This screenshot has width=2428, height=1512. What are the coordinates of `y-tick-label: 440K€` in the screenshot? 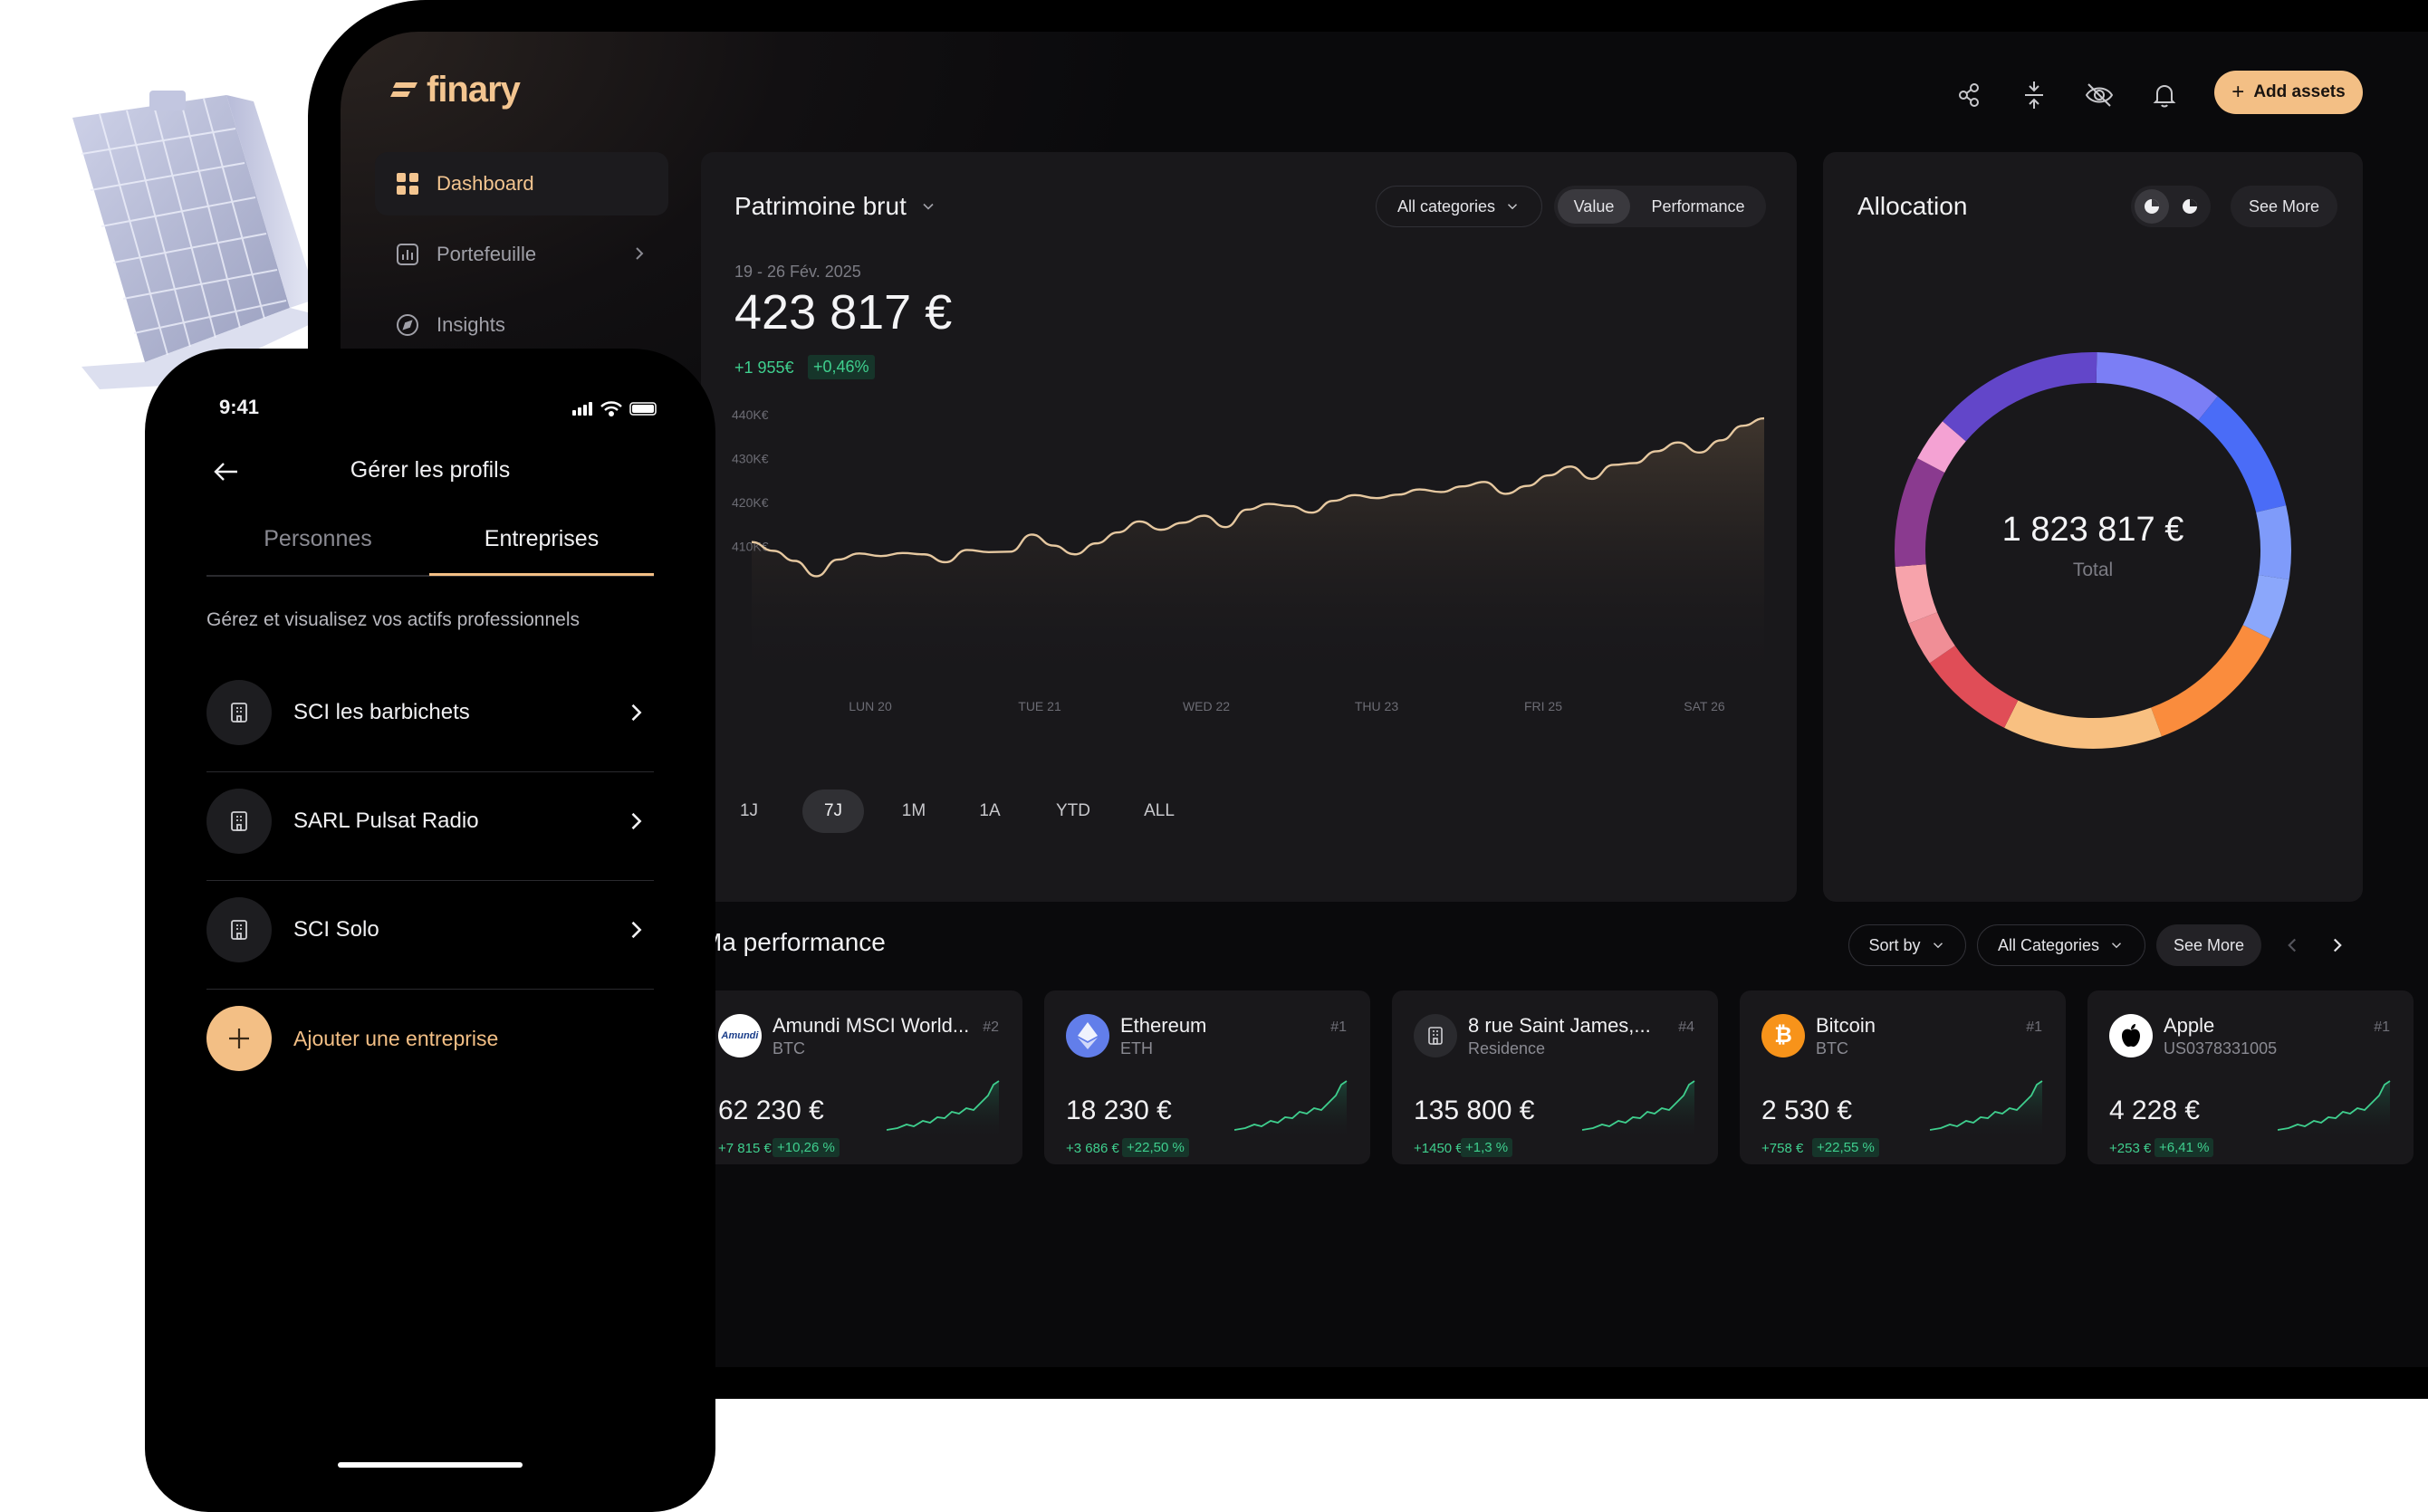 It's located at (750, 414).